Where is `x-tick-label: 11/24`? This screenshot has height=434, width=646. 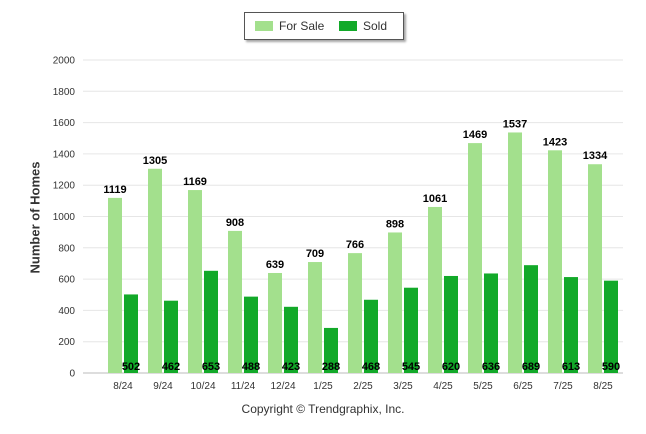 x-tick-label: 11/24 is located at coordinates (243, 386).